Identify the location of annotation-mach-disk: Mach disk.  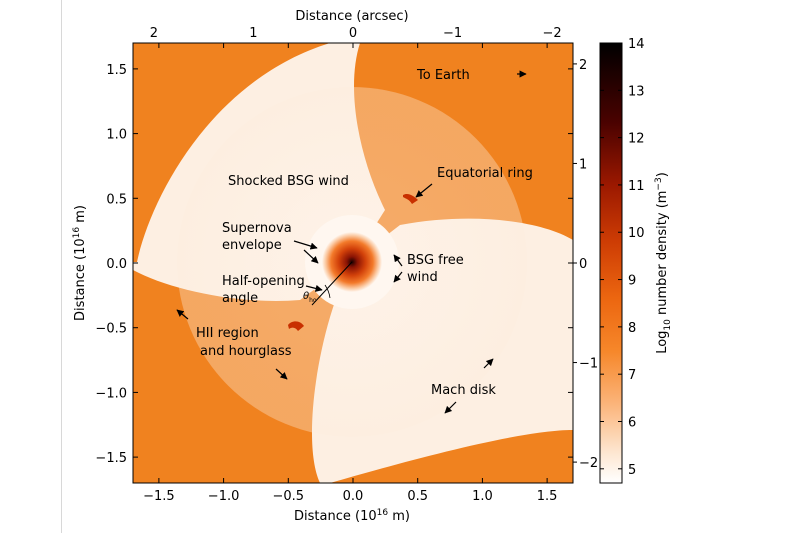
(463, 390).